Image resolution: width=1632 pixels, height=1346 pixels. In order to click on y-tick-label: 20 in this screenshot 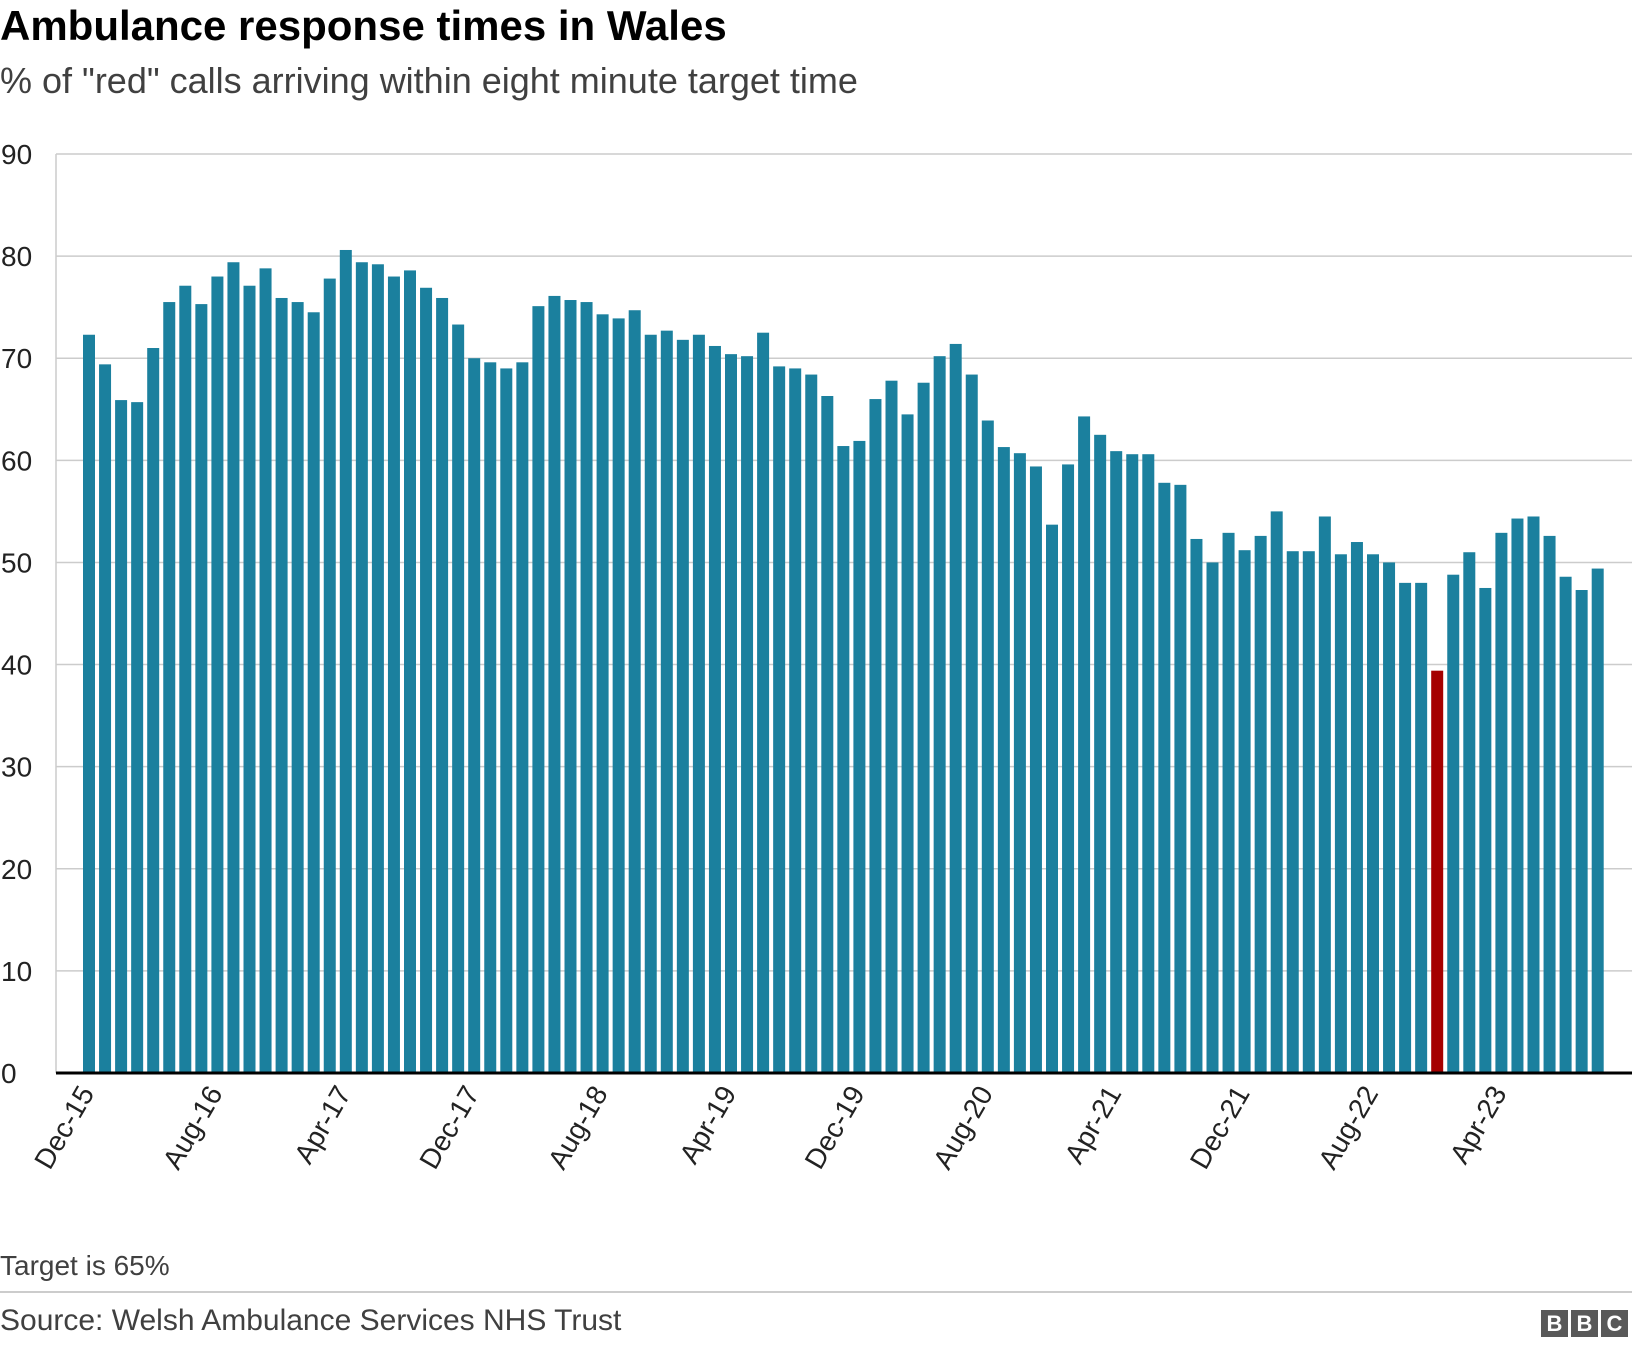, I will do `click(16, 869)`.